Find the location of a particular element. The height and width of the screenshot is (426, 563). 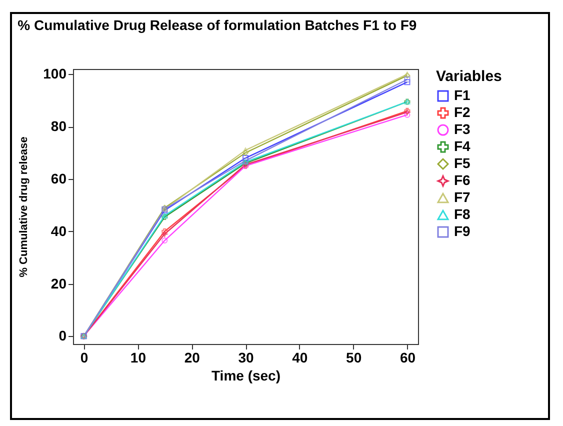

y-tick-label: 20 is located at coordinates (58, 283).